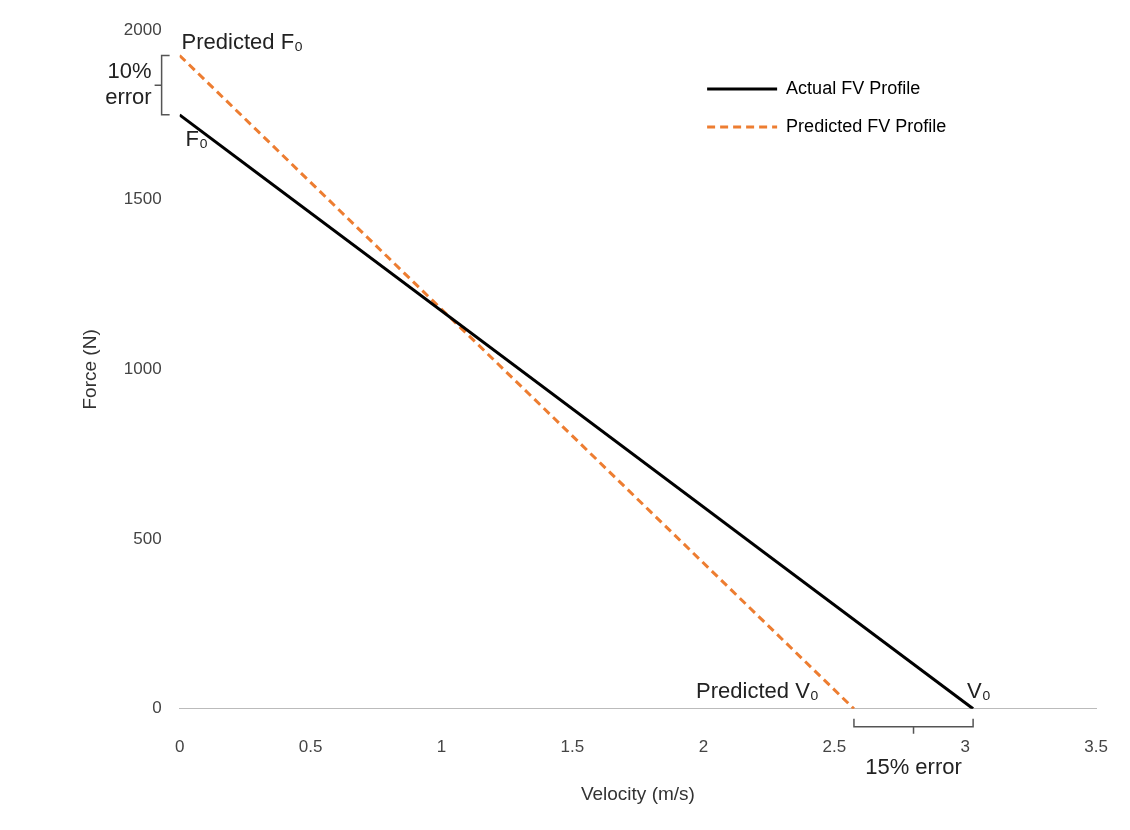 This screenshot has width=1130, height=830. I want to click on x-tick-label: 0.5, so click(310, 746).